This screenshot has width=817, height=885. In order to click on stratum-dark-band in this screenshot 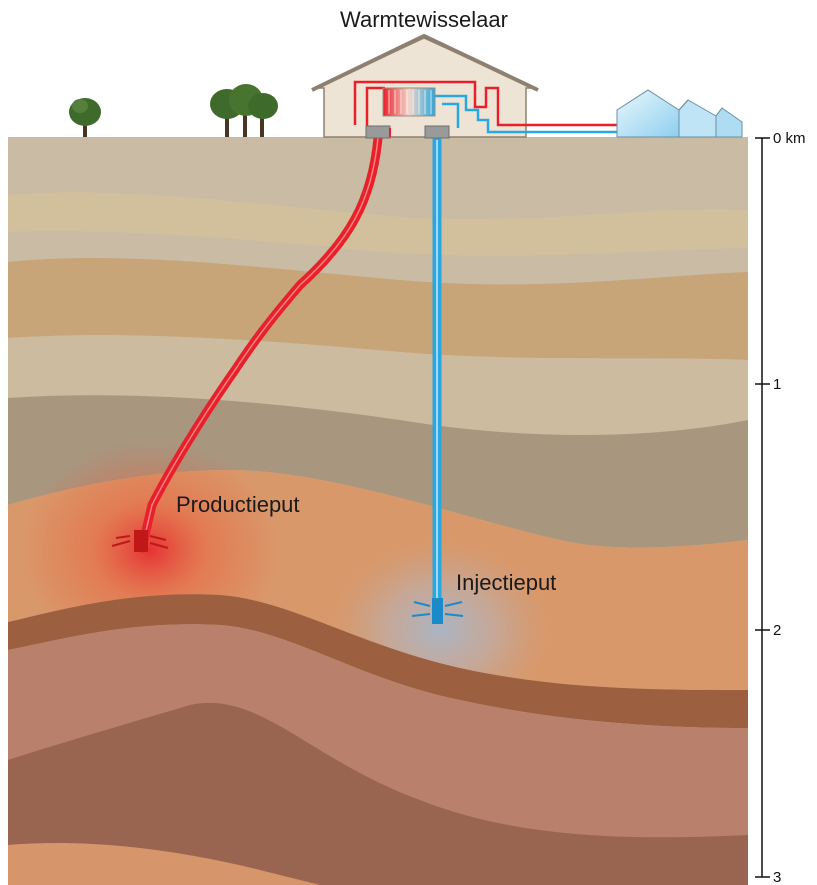, I will do `click(378, 661)`.